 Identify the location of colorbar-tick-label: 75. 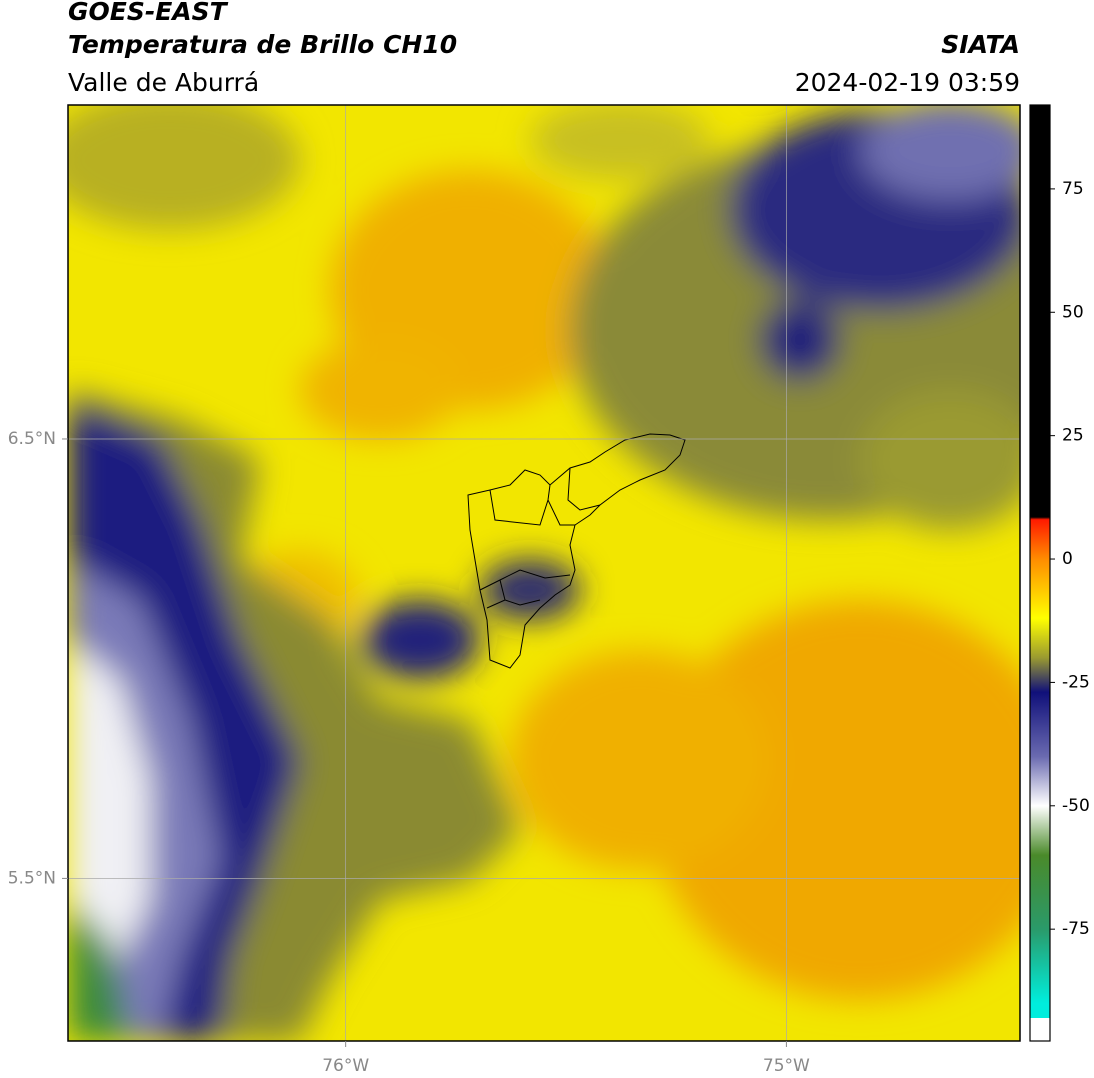
(1073, 189).